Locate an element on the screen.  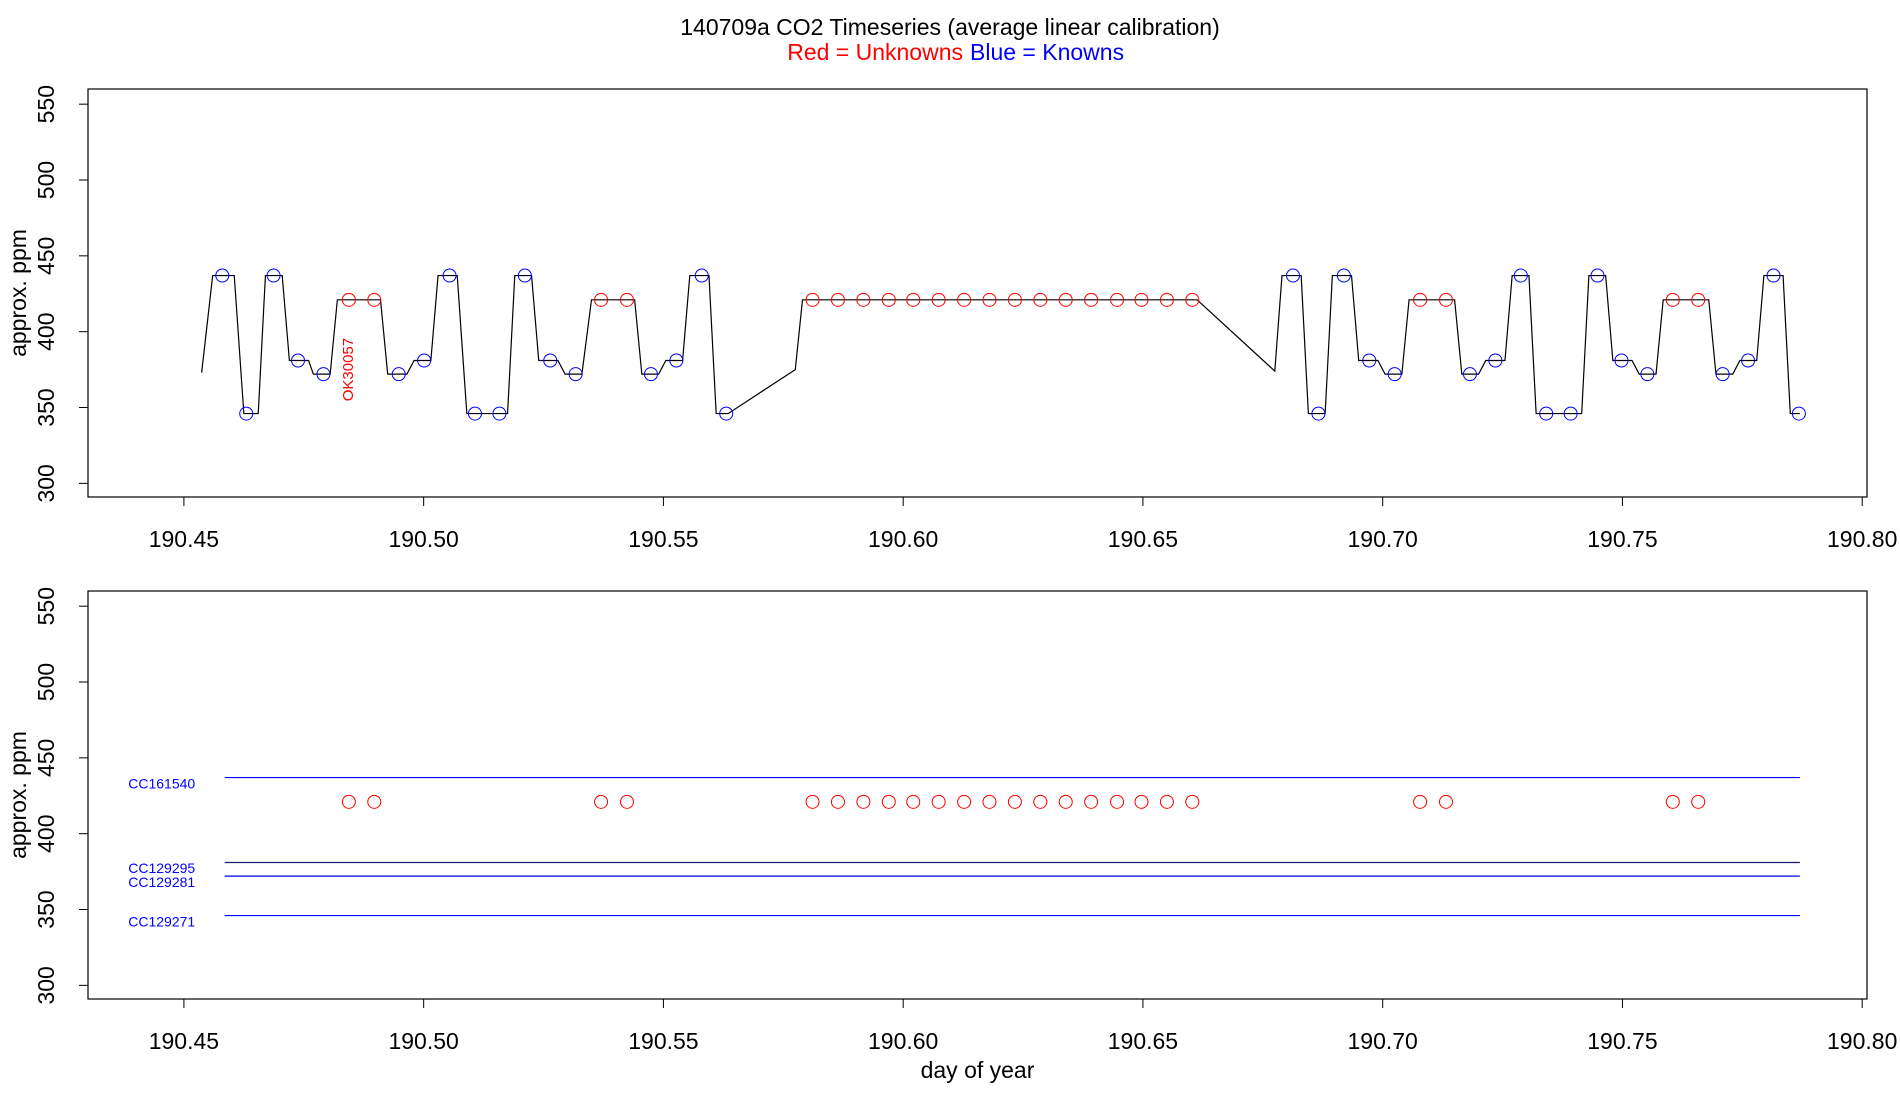
line-label: CC161540 is located at coordinates (161, 783).